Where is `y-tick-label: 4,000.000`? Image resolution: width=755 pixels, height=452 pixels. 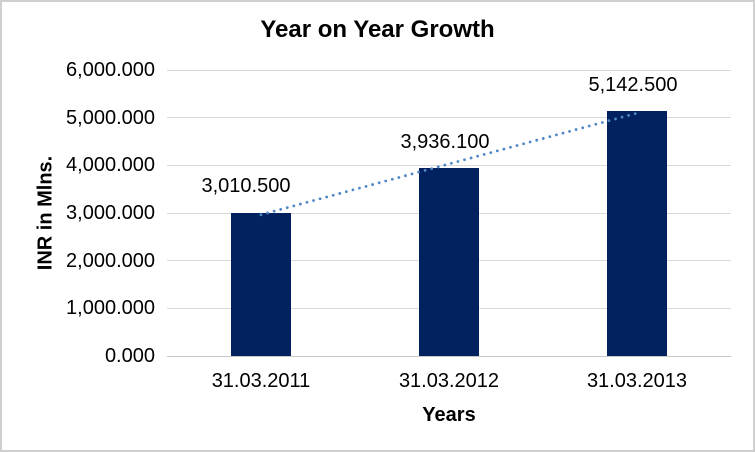
y-tick-label: 4,000.000 is located at coordinates (110, 165).